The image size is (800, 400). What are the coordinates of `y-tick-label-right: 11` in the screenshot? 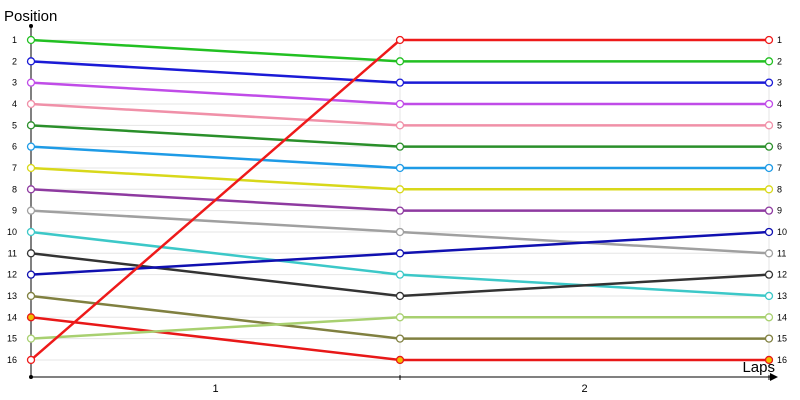 It's located at (781, 253).